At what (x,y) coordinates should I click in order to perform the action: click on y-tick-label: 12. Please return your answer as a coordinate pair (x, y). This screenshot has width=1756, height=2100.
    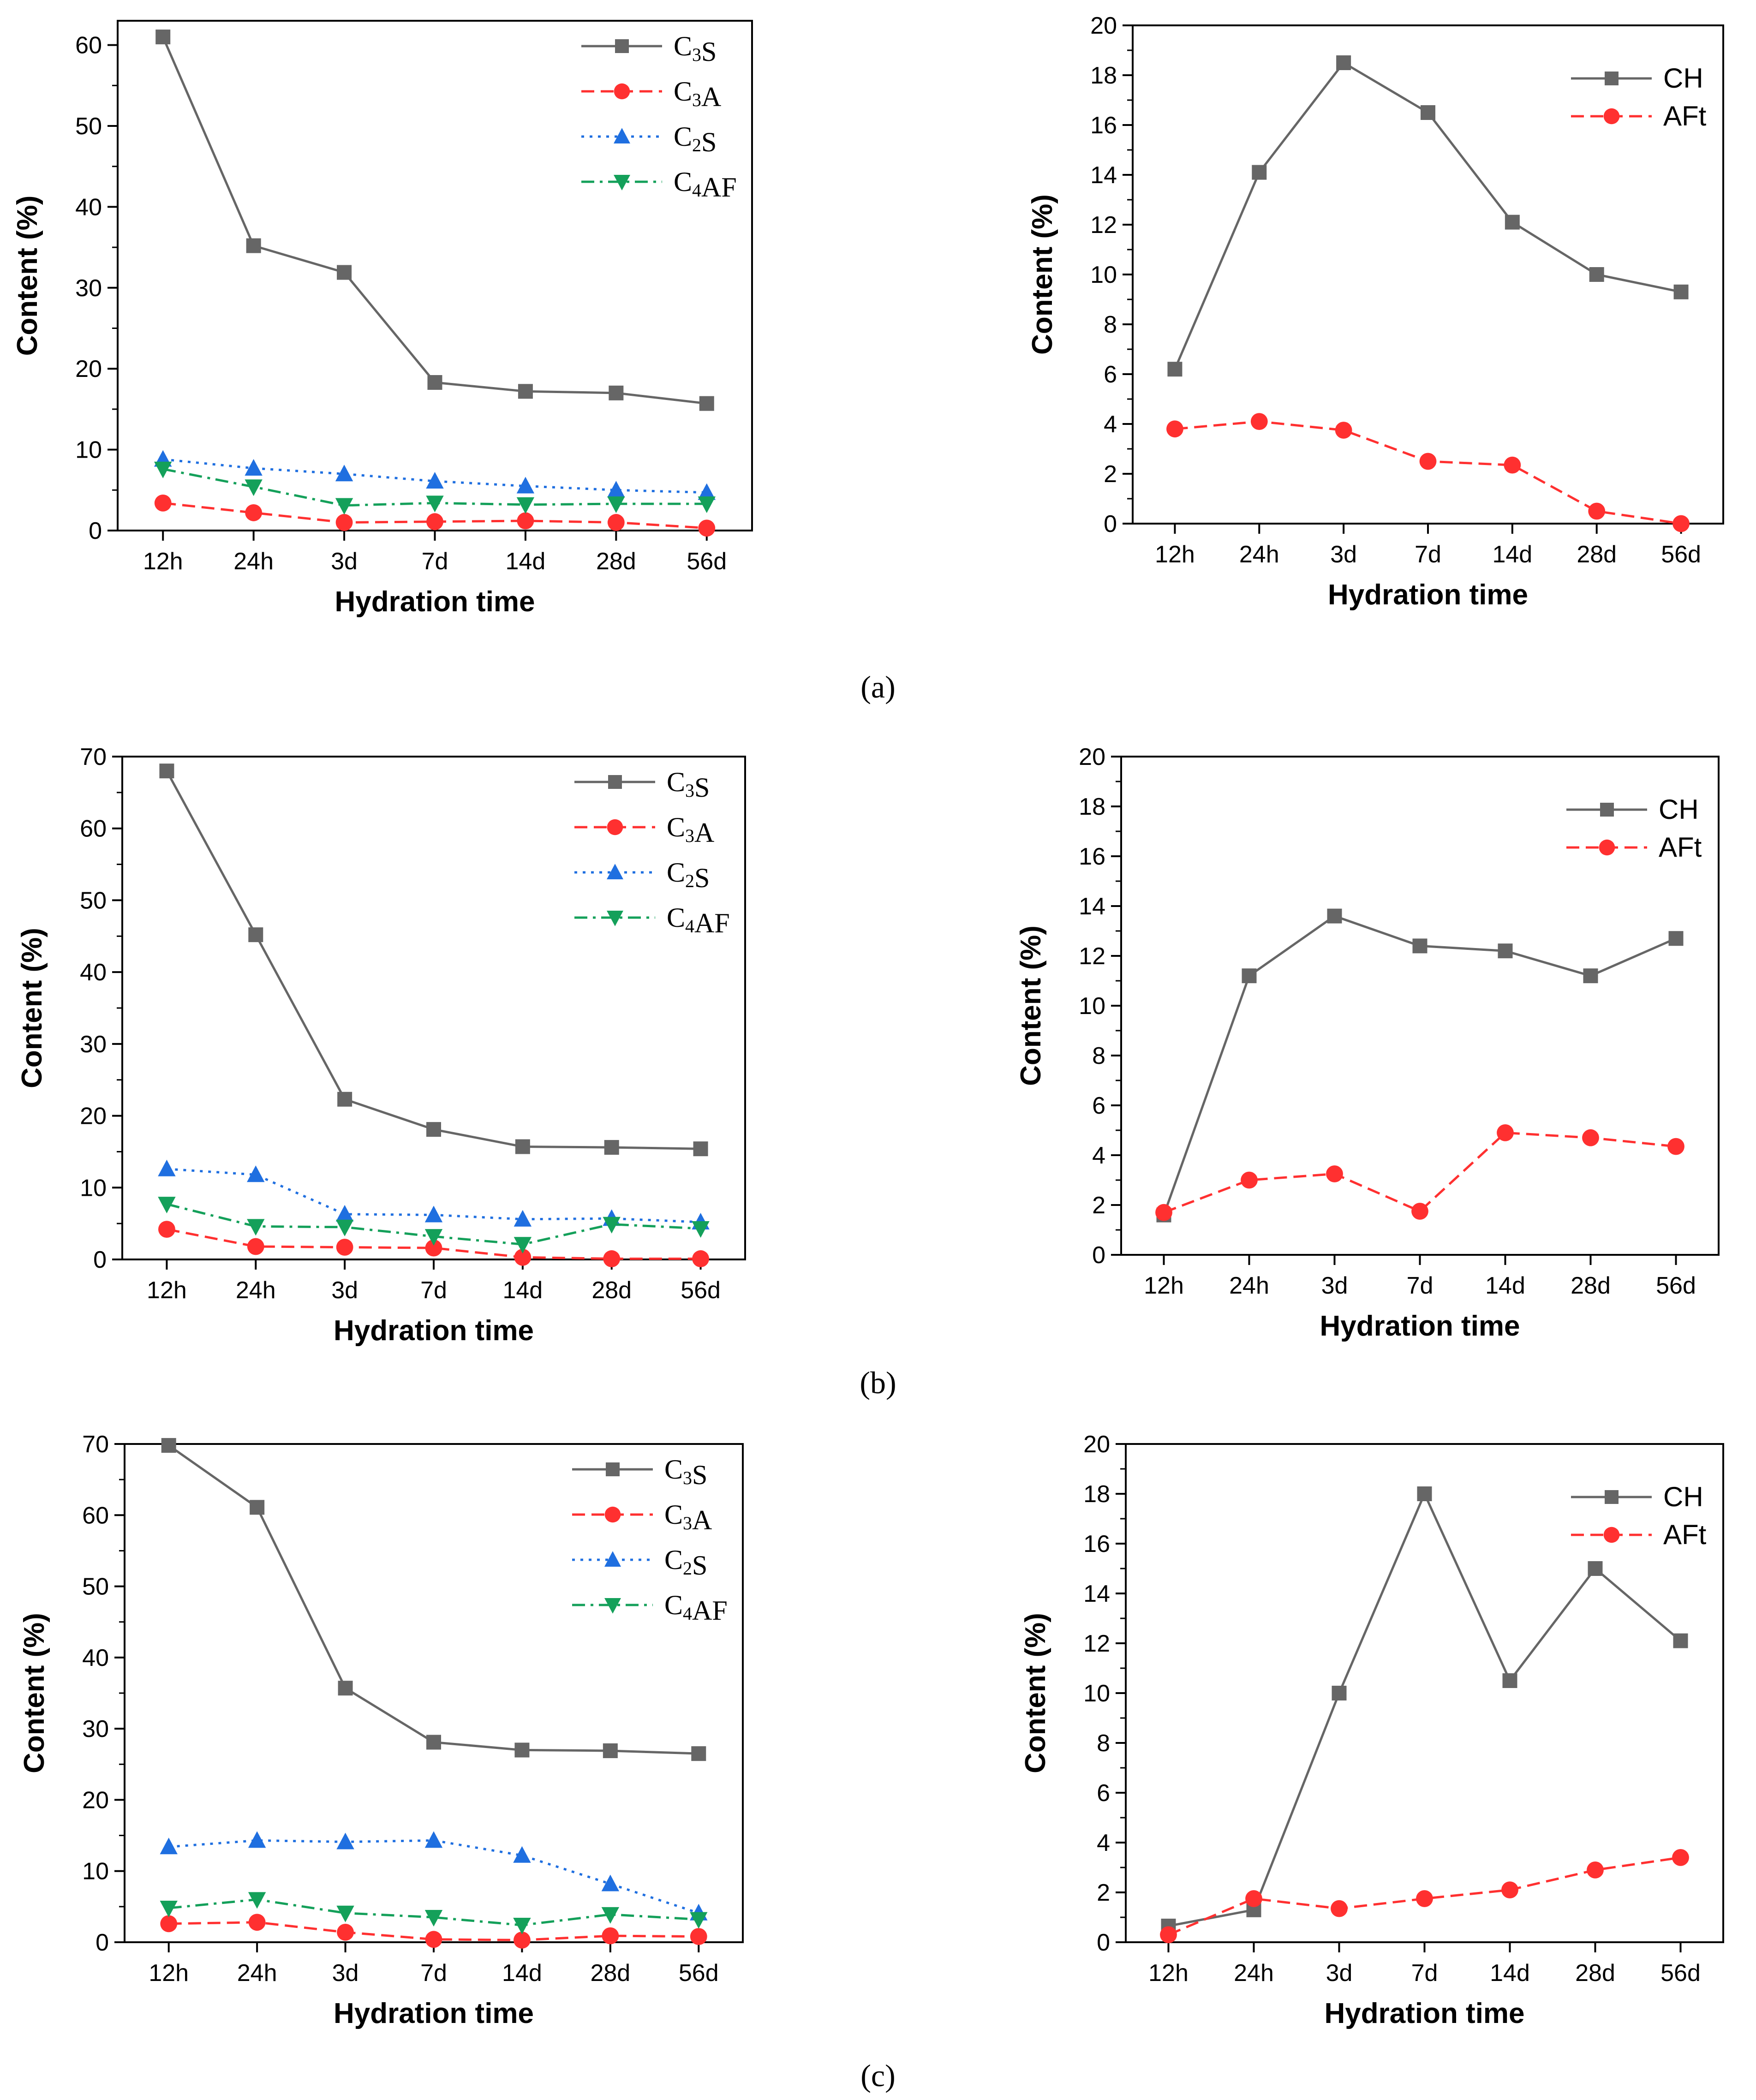
    Looking at the image, I should click on (1097, 1643).